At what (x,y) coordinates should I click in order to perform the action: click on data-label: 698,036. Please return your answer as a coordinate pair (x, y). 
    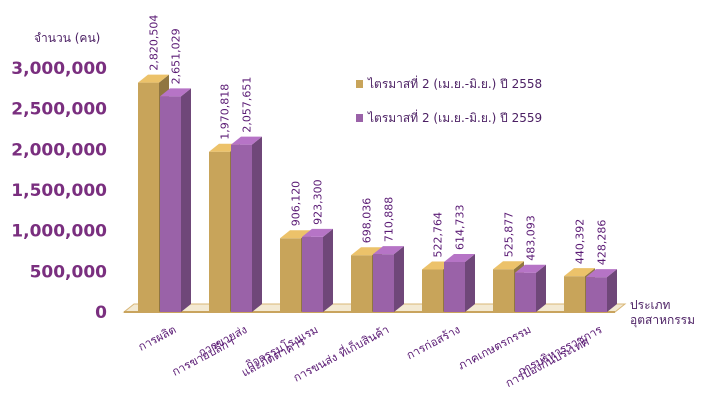
    Looking at the image, I should click on (367, 221).